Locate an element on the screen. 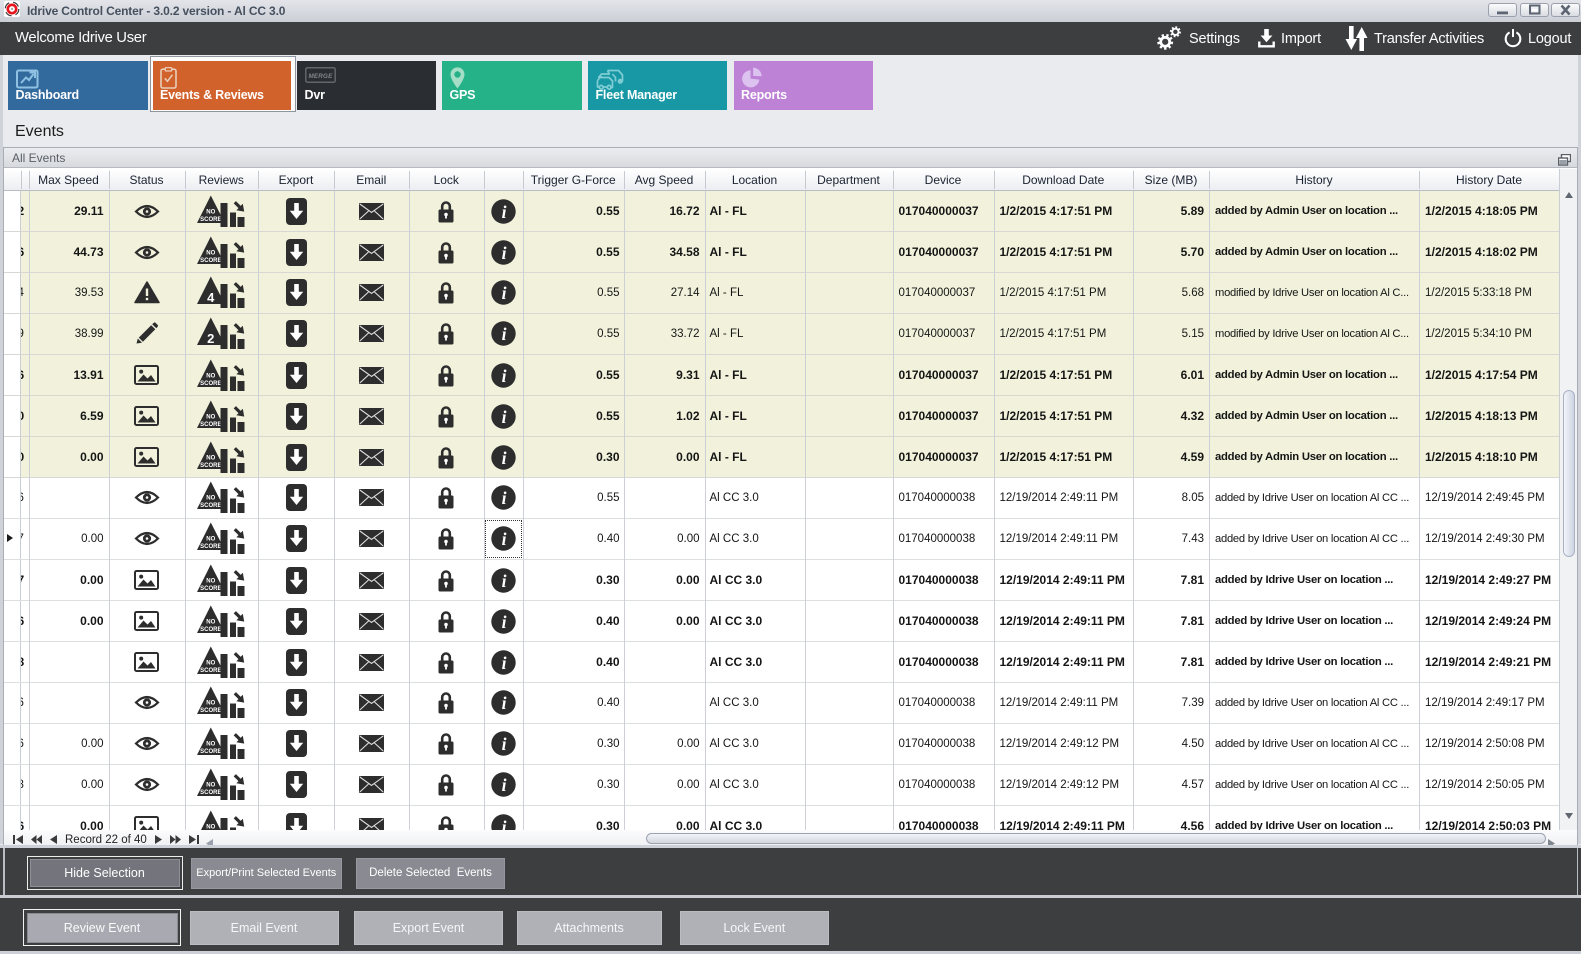 This screenshot has height=954, width=1581. svg-text: 4 is located at coordinates (211, 297).